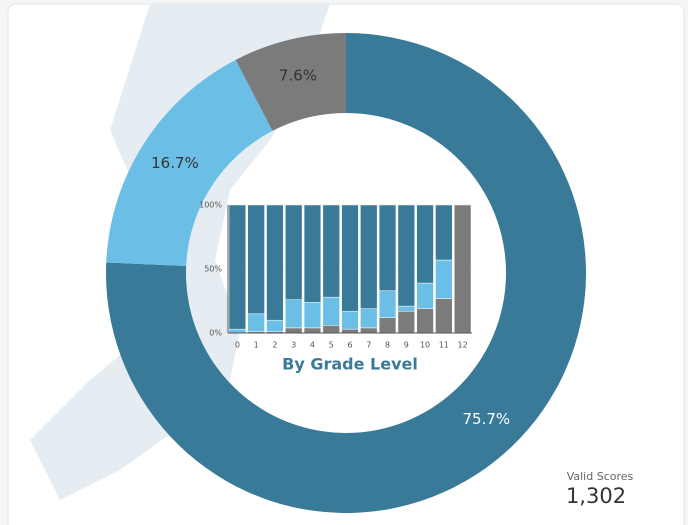  What do you see at coordinates (463, 345) in the screenshot?
I see `x-tick-label: 12` at bounding box center [463, 345].